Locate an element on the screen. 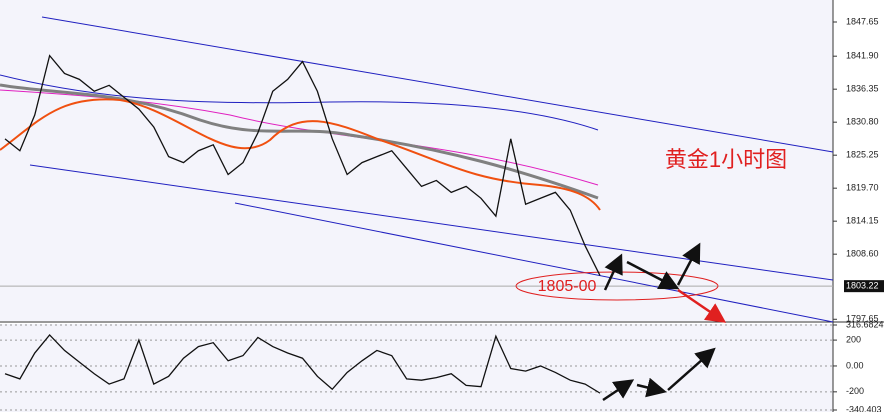  price-line is located at coordinates (302, 363).